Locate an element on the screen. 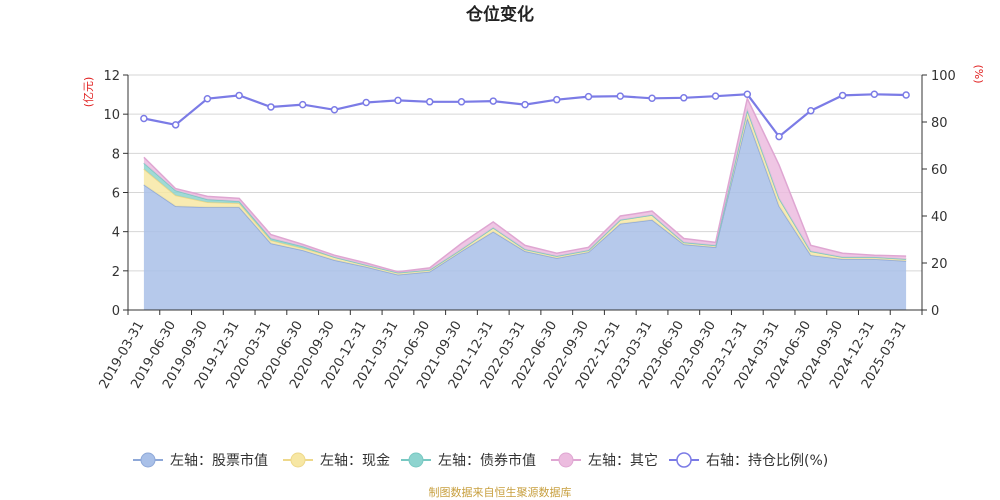 This screenshot has width=1000, height=500. source-note: 制图数据来自恒生聚源数据库 is located at coordinates (500, 492).